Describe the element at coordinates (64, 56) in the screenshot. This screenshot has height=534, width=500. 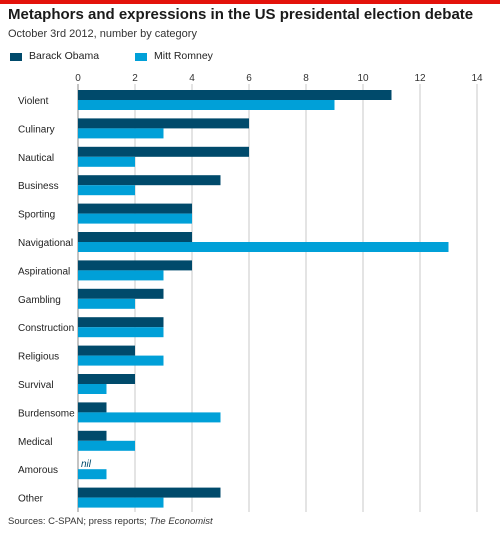
I see `legend-label-obama: Barack Obama` at that location.